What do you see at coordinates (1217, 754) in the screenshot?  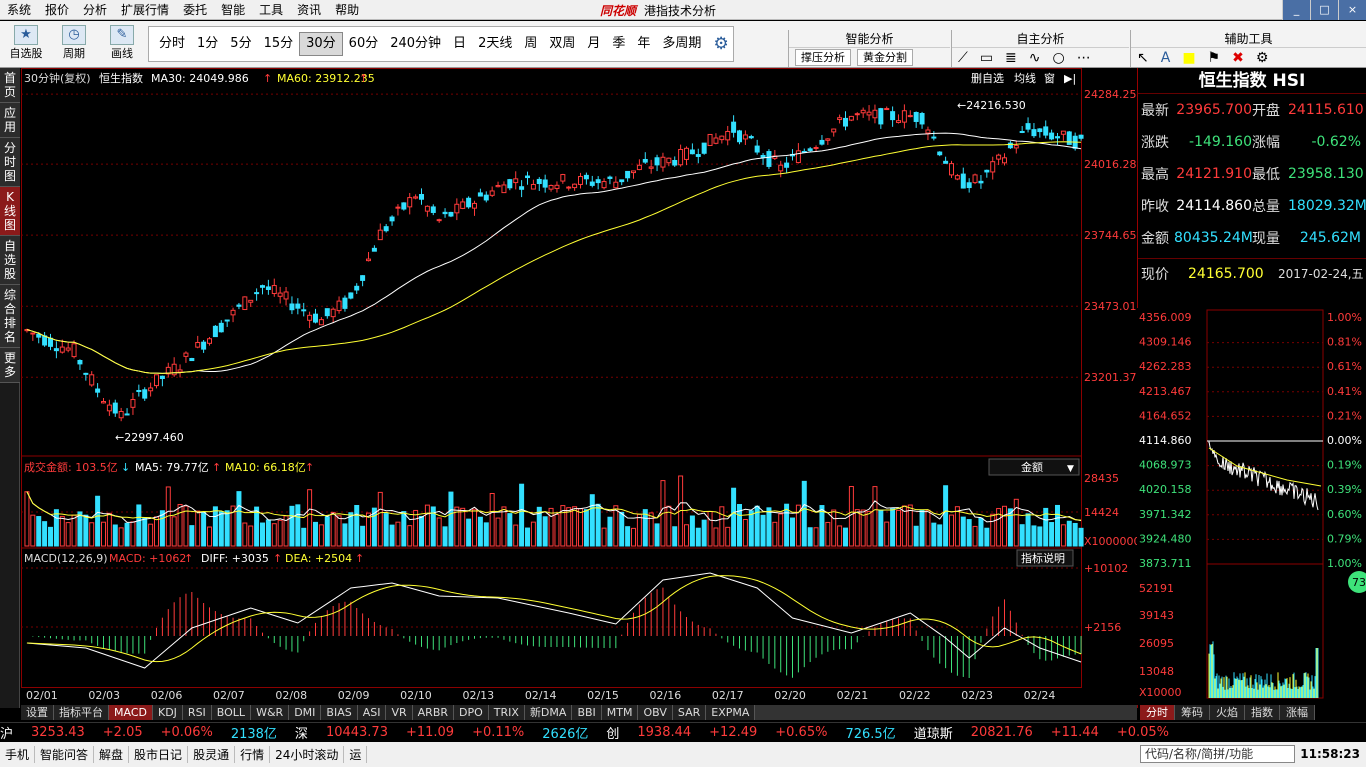 I see `search-input: 代码/名称/简拼/功能` at bounding box center [1217, 754].